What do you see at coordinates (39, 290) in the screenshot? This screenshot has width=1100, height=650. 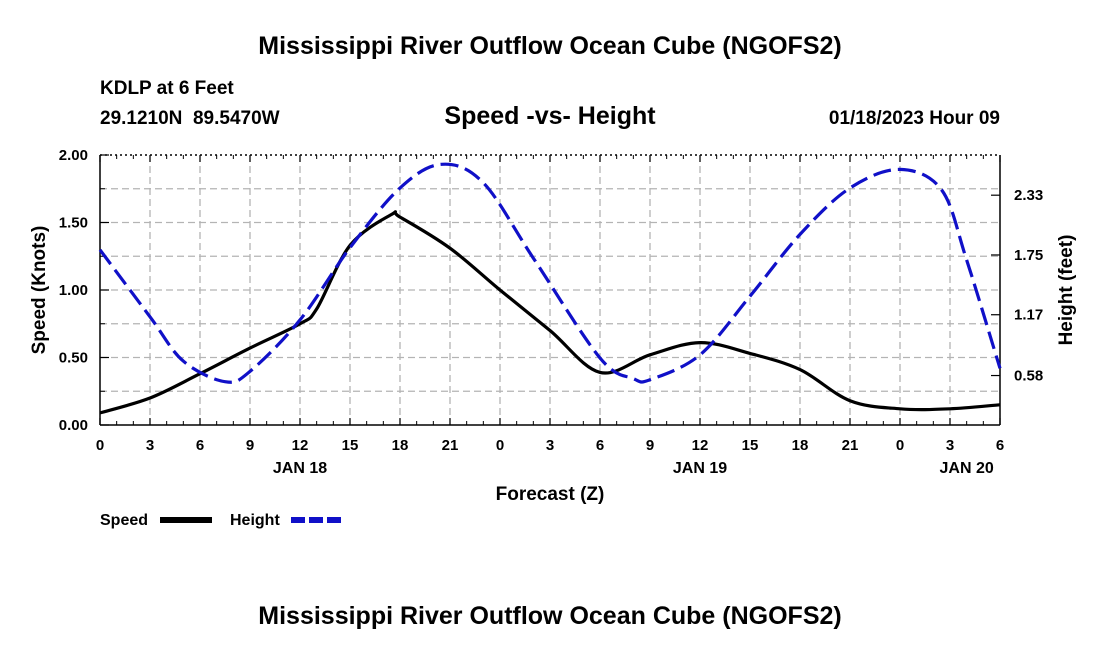 I see `y-axis-left-label: Speed (Knots)` at bounding box center [39, 290].